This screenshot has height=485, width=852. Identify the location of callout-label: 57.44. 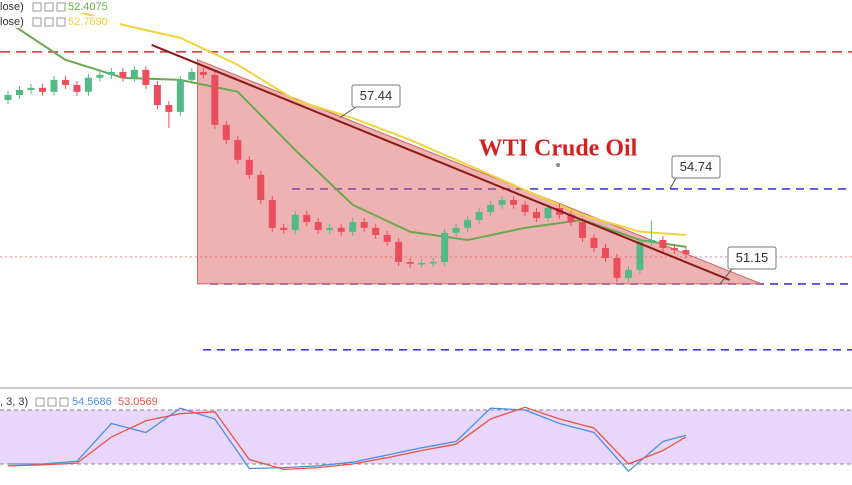
(376, 95).